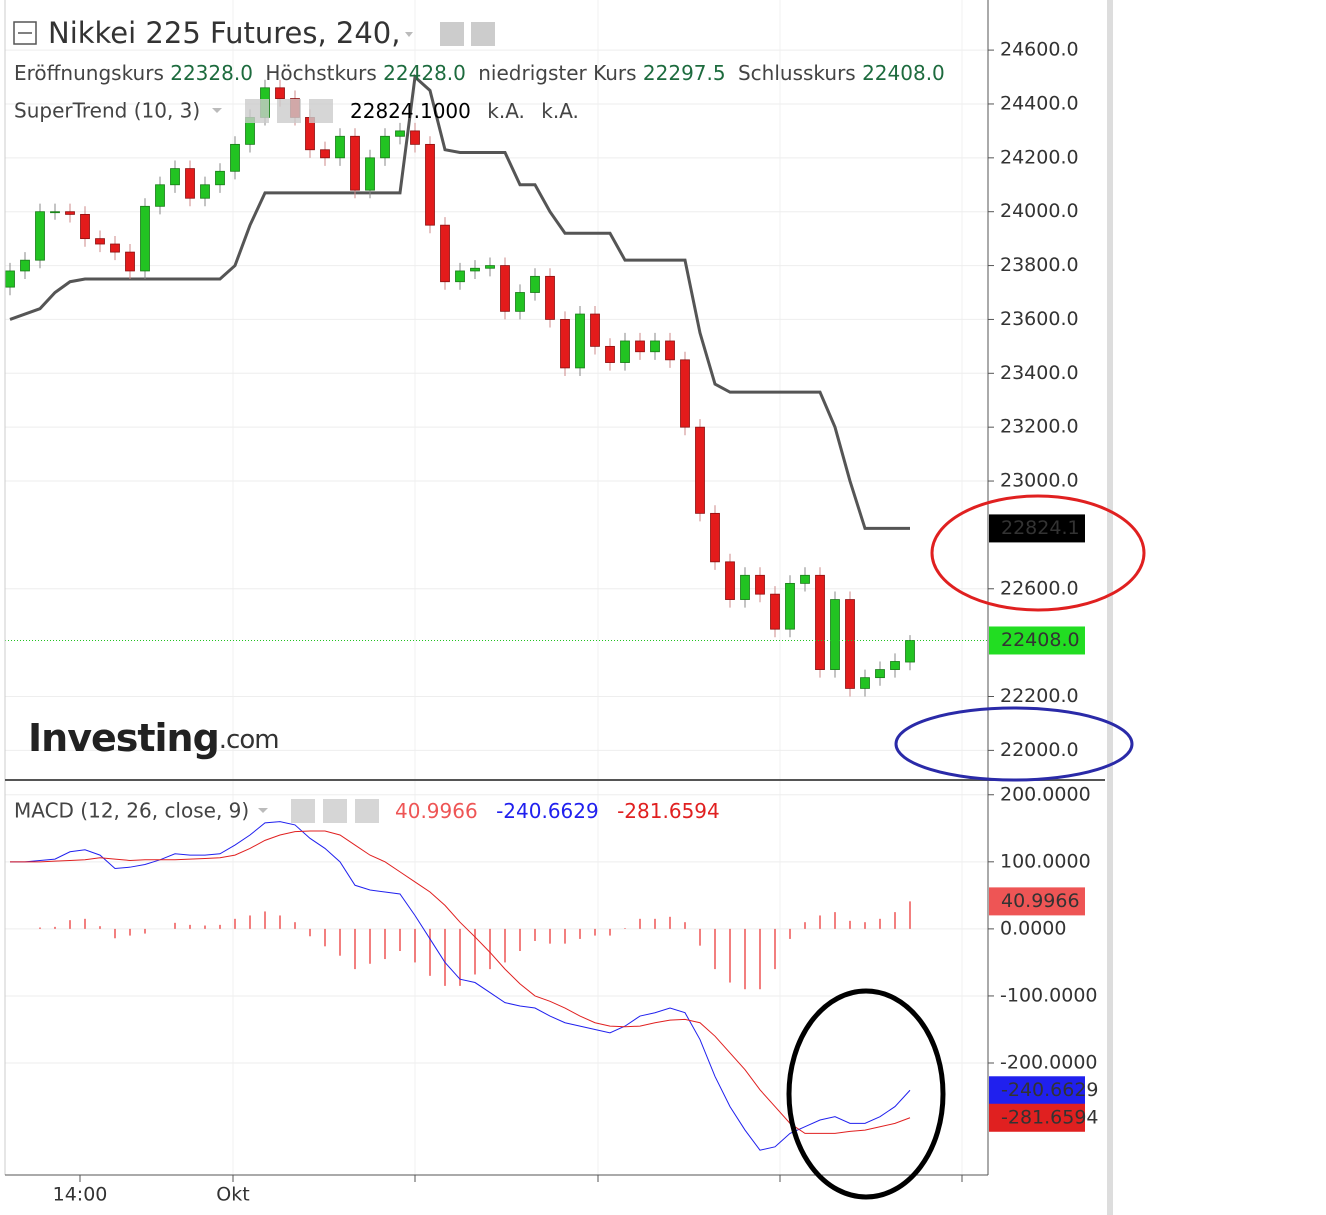 This screenshot has width=1326, height=1215. I want to click on legend-value: 22408.0, so click(903, 73).